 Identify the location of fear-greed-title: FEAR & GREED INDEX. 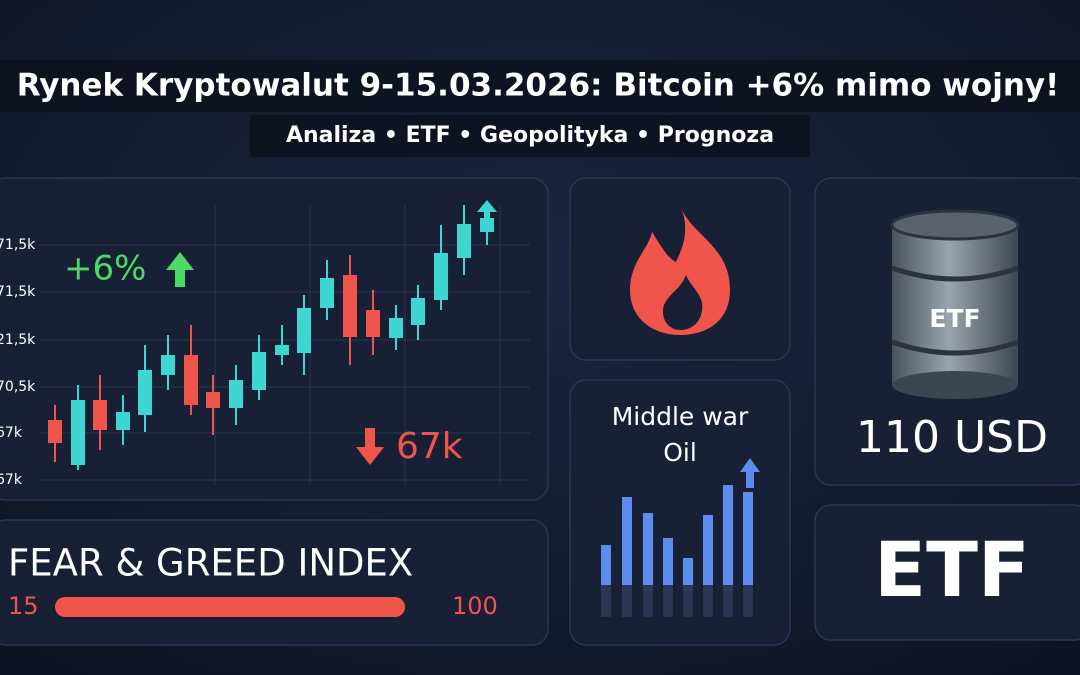
(210, 563).